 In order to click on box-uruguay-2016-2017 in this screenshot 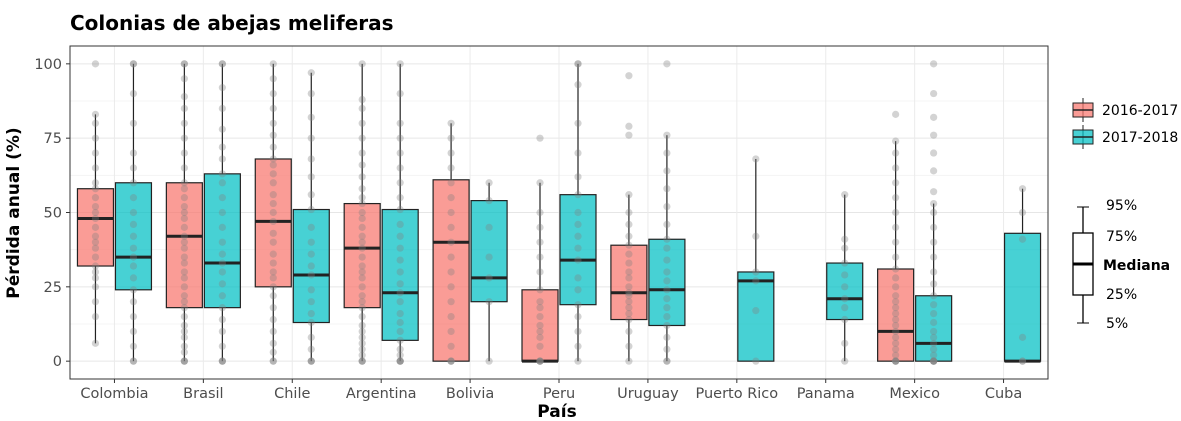, I will do `click(629, 278)`.